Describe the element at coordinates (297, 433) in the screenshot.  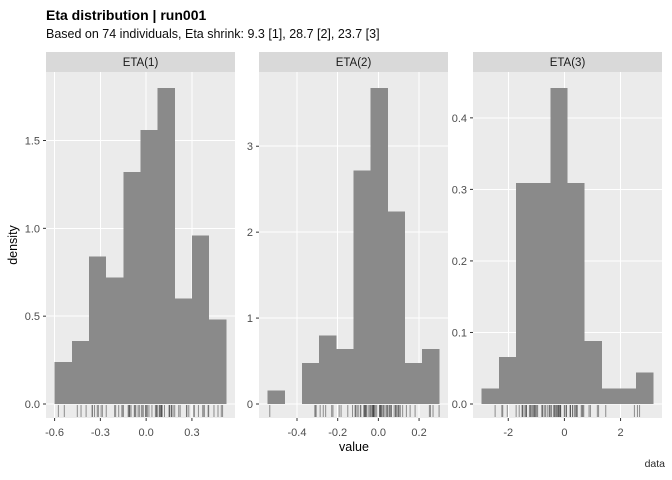
I see `x-tick-label: -0.4` at that location.